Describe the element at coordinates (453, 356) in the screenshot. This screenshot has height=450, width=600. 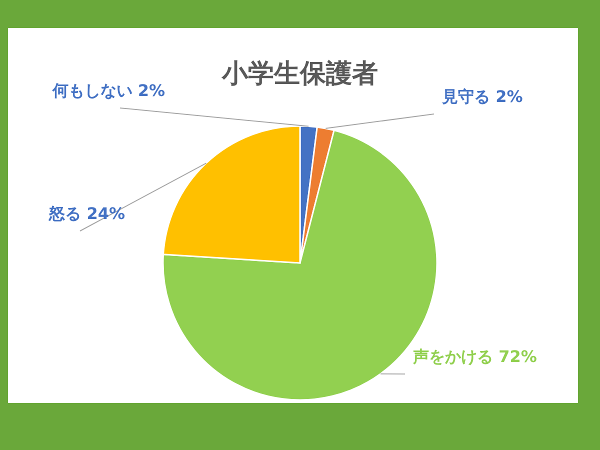
I see `slice-label: 声をかける` at that location.